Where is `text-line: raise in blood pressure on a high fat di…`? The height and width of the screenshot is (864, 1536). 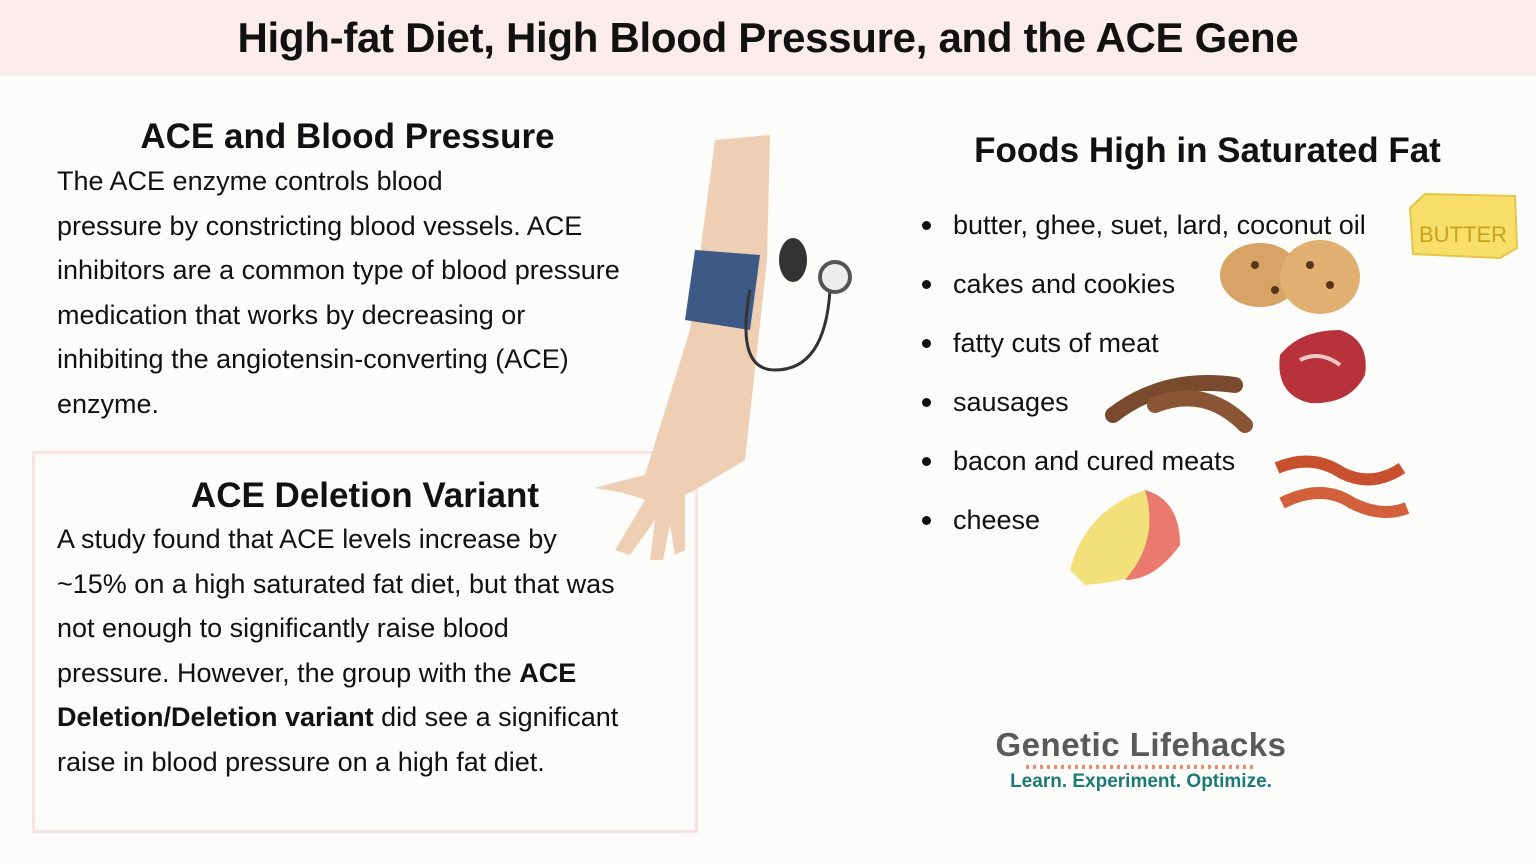 text-line: raise in blood pressure on a high fat di… is located at coordinates (301, 761).